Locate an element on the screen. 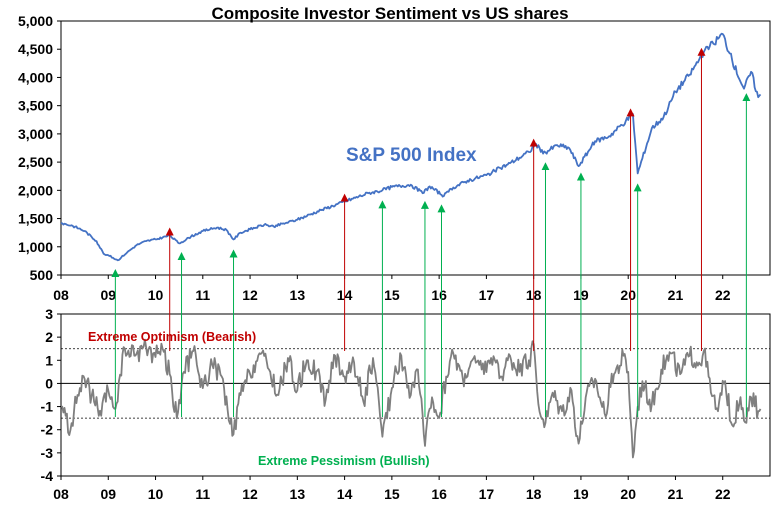 This screenshot has height=509, width=777. sp500-x-tick-label: 08 is located at coordinates (61, 295).